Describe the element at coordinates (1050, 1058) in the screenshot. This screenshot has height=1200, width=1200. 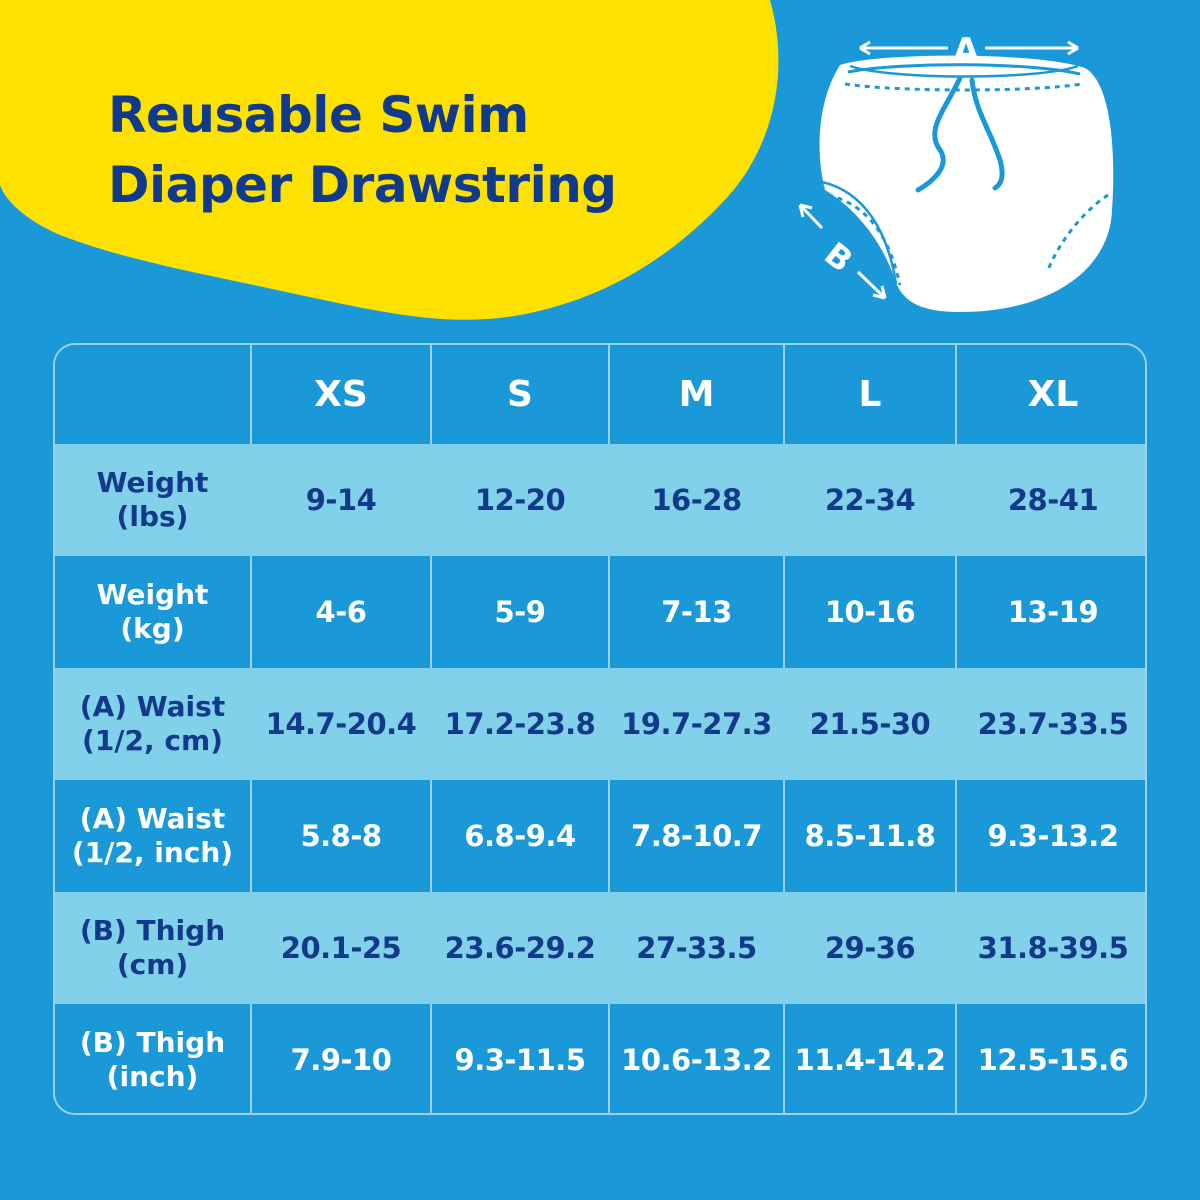
I see `table-cell: 12.5-15.6` at that location.